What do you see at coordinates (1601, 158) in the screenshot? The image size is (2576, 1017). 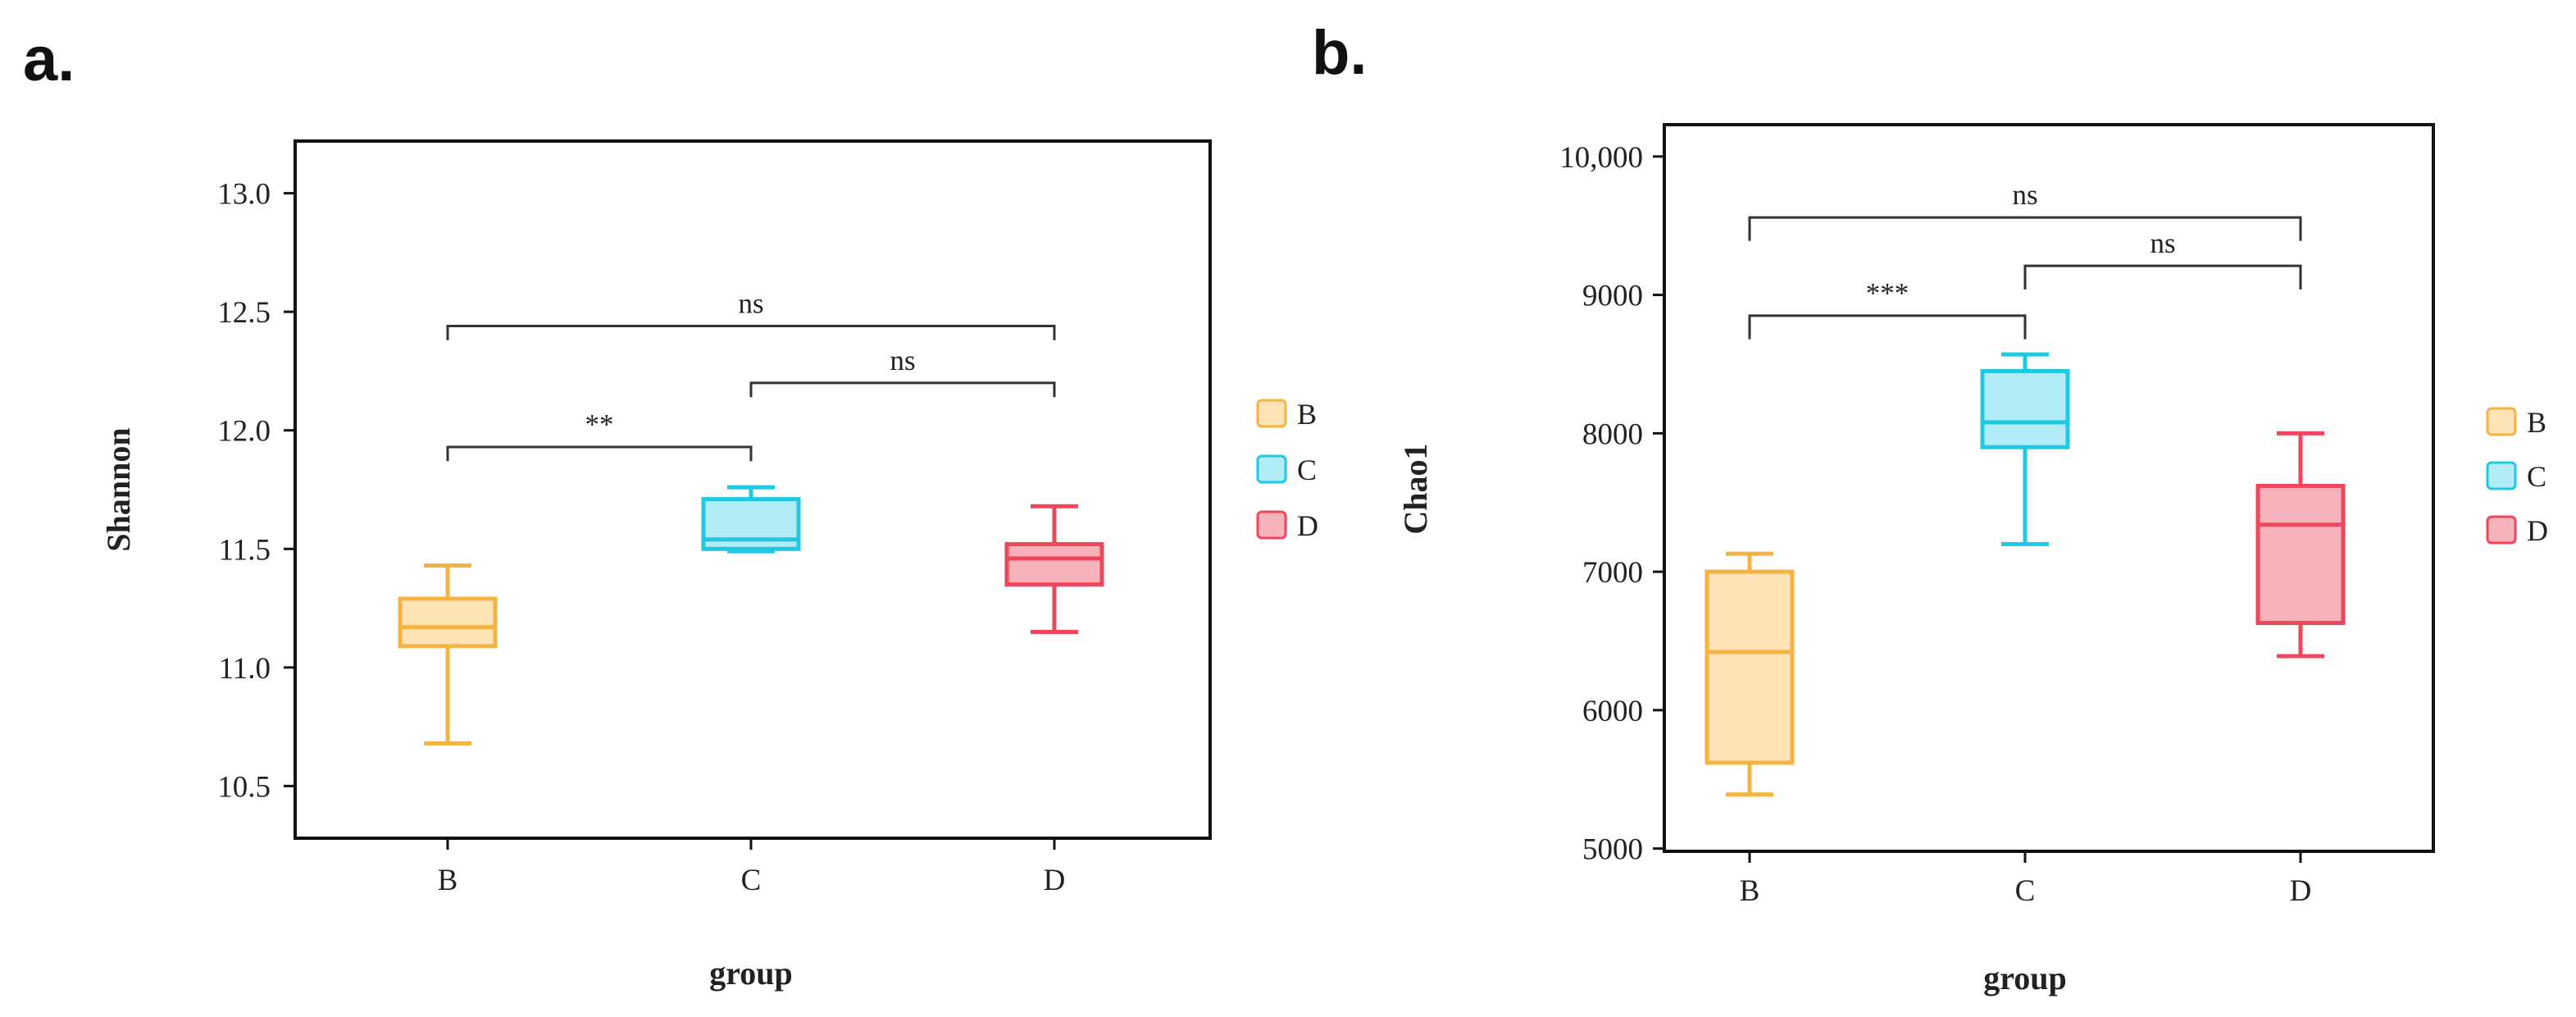 I see `y-tick-label: 10,000` at bounding box center [1601, 158].